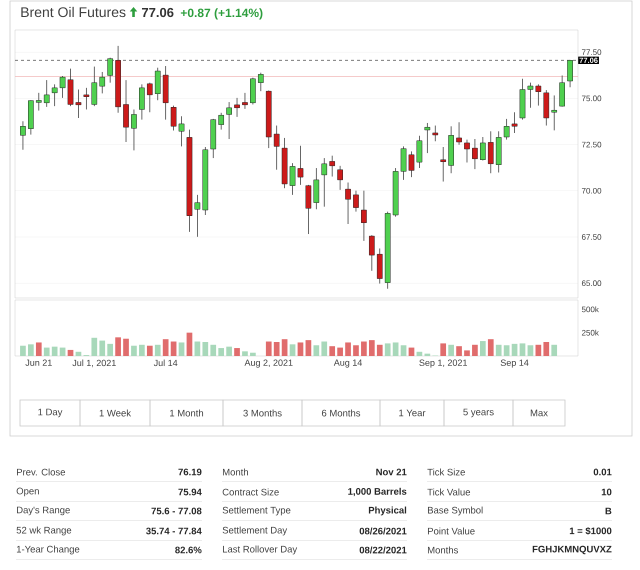 This screenshot has width=640, height=570. What do you see at coordinates (48, 550) in the screenshot?
I see `text: 1-Year Change` at bounding box center [48, 550].